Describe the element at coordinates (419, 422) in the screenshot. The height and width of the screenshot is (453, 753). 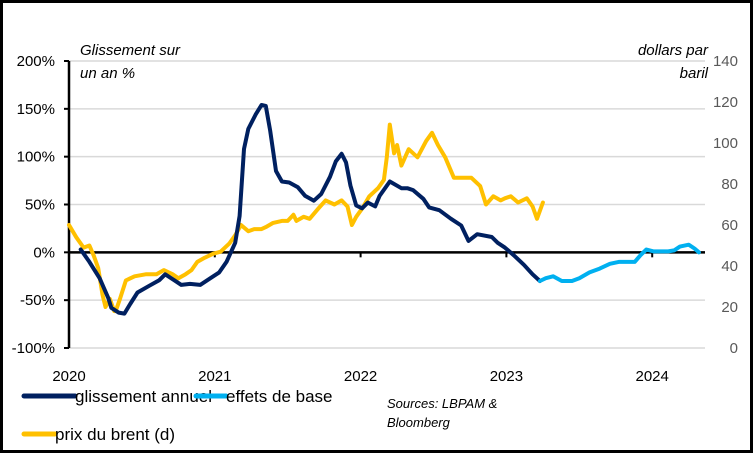
I see `source-line2: Bloomberg` at that location.